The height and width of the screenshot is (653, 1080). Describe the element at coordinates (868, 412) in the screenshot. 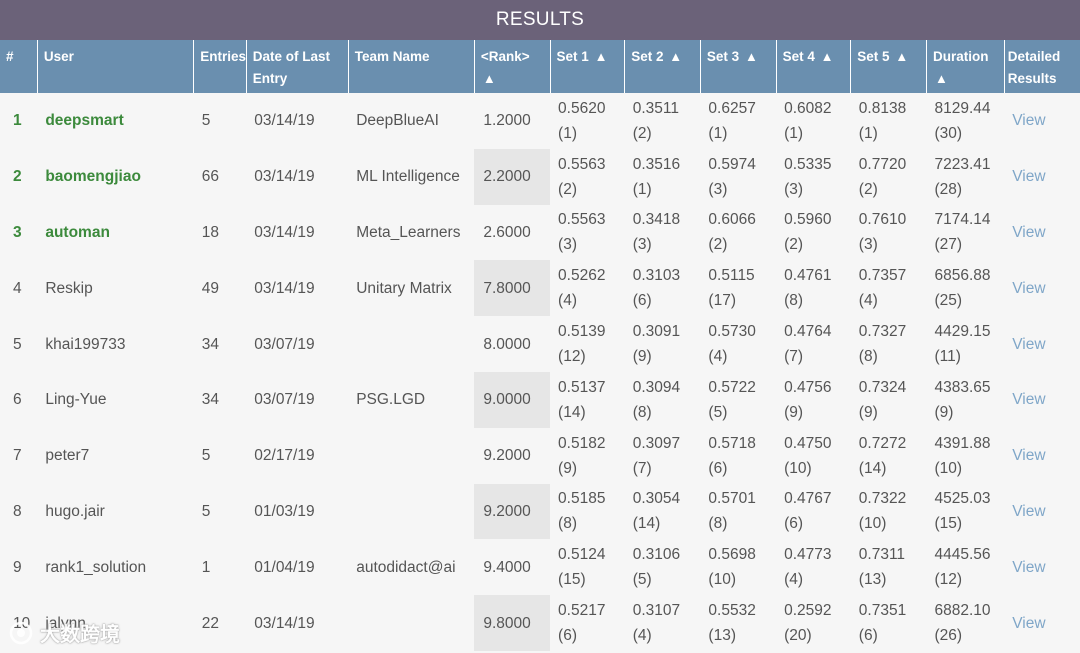

I see `set5-rank: (9)` at that location.